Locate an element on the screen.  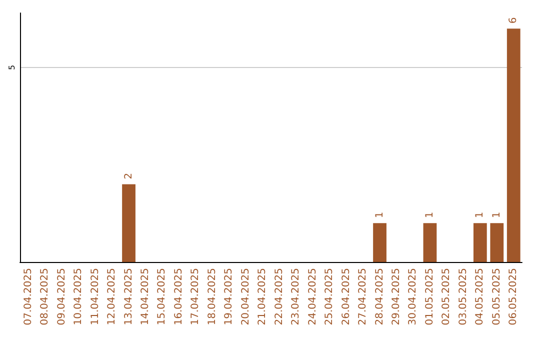
x-tick-label: 25.04.2025 is located at coordinates (330, 297).